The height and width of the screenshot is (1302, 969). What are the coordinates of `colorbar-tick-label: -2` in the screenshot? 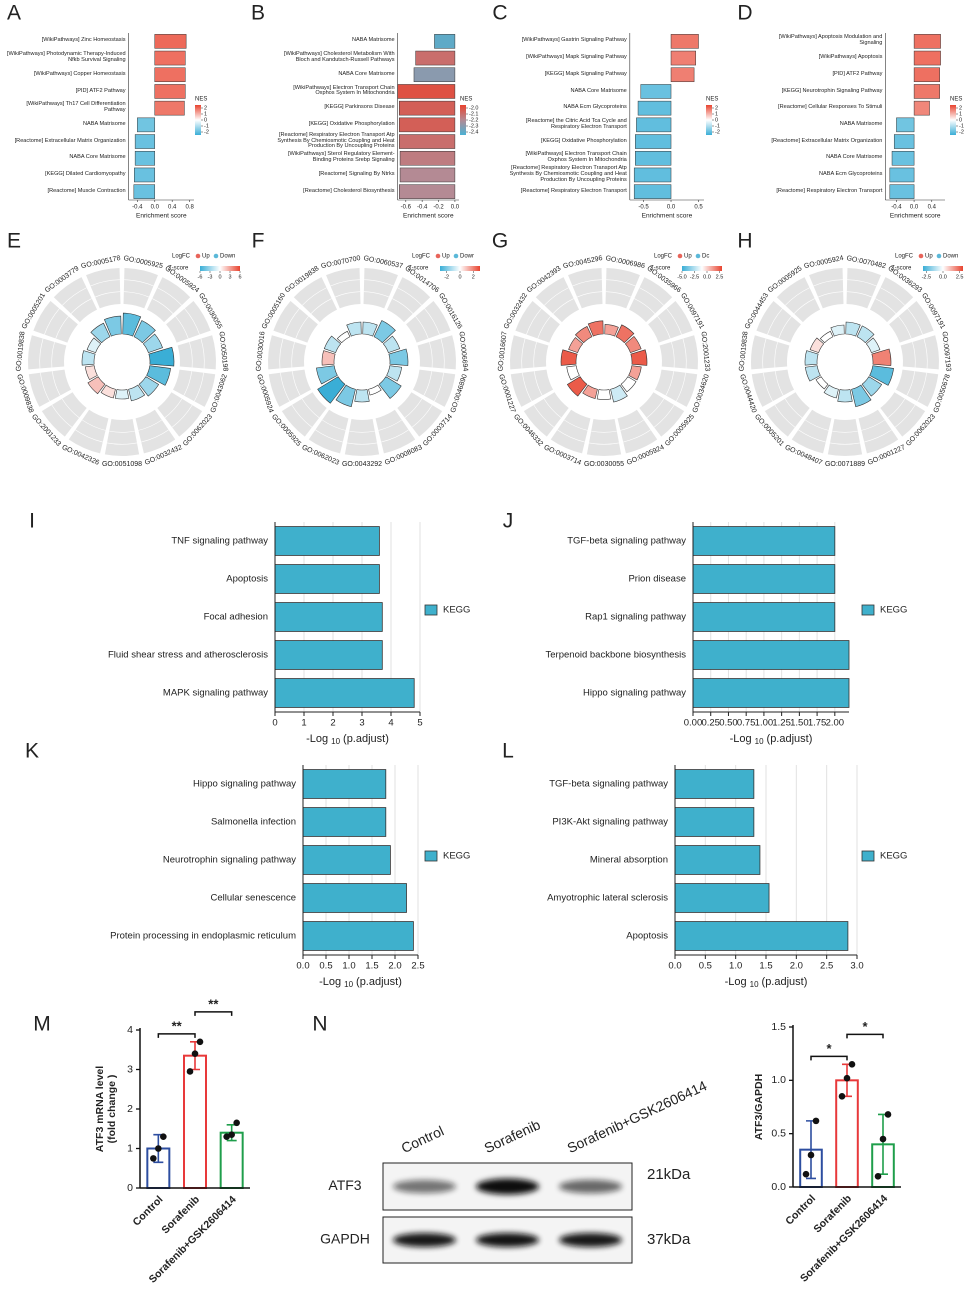 It's located at (446, 277).